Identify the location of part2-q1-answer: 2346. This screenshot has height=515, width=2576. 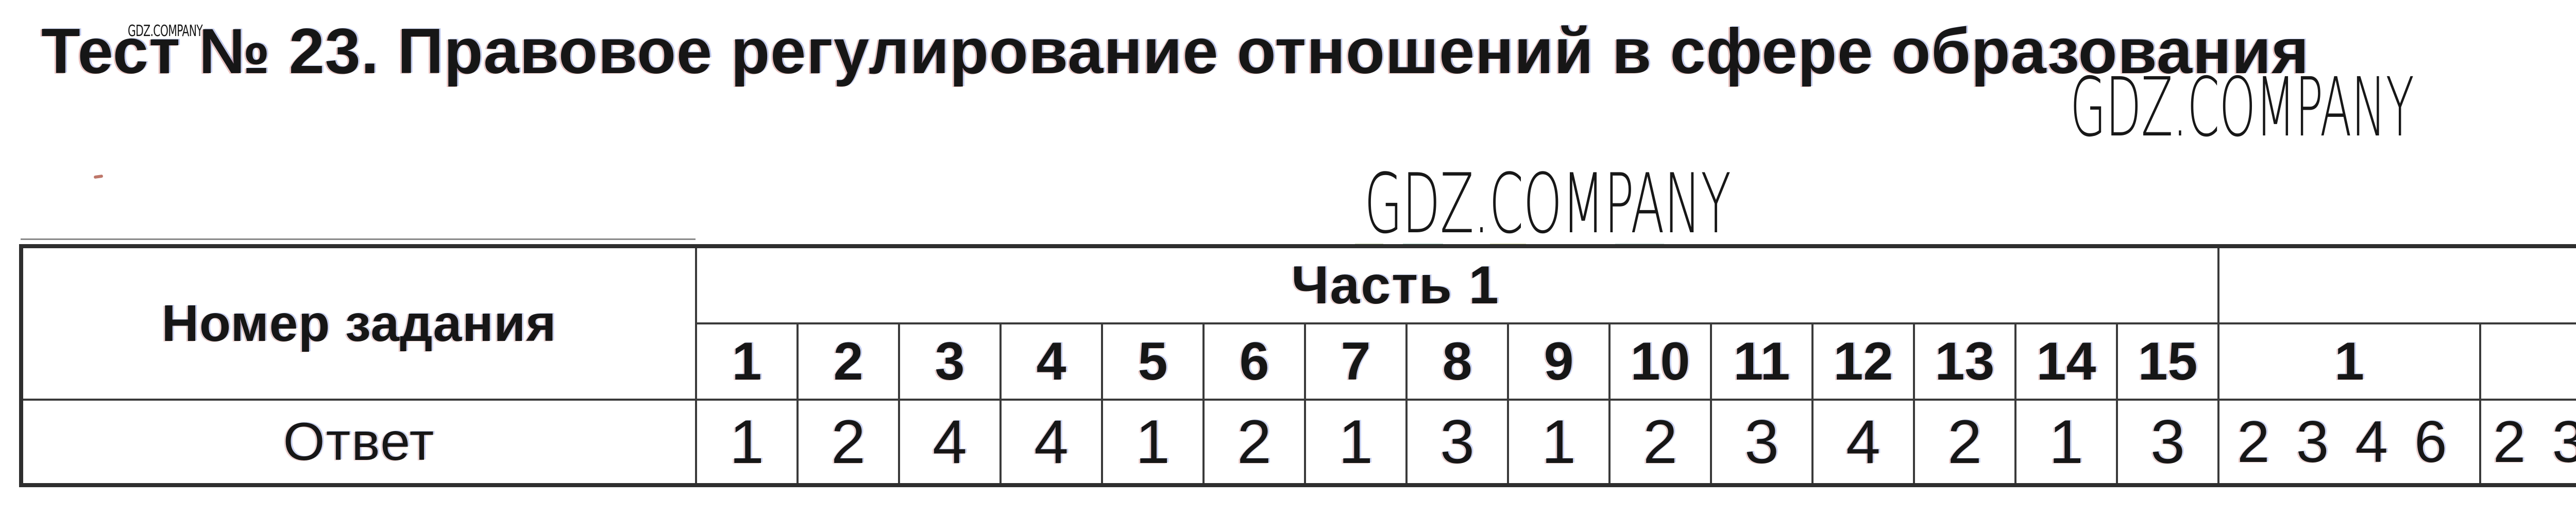
(2349, 442).